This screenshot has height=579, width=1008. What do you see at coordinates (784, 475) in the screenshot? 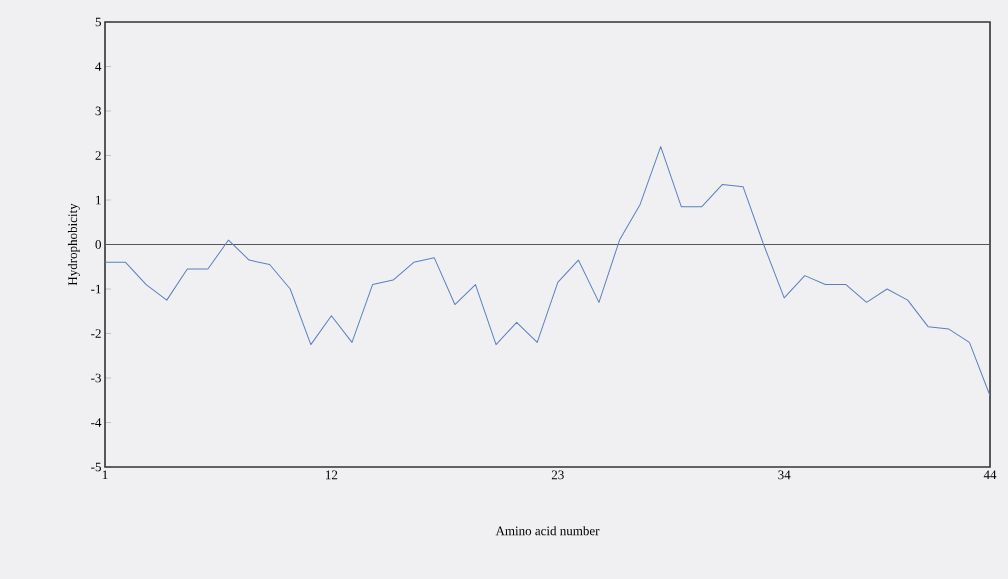
I see `x-tick-label: 34` at bounding box center [784, 475].